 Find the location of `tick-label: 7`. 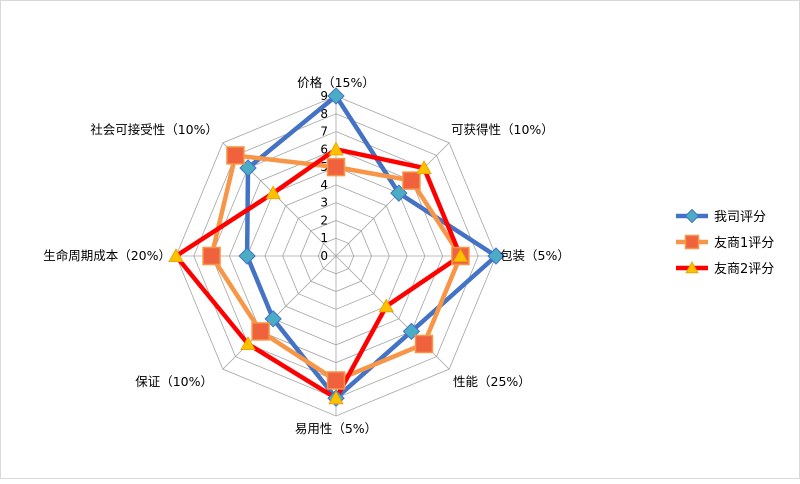

tick-label: 7 is located at coordinates (324, 132).